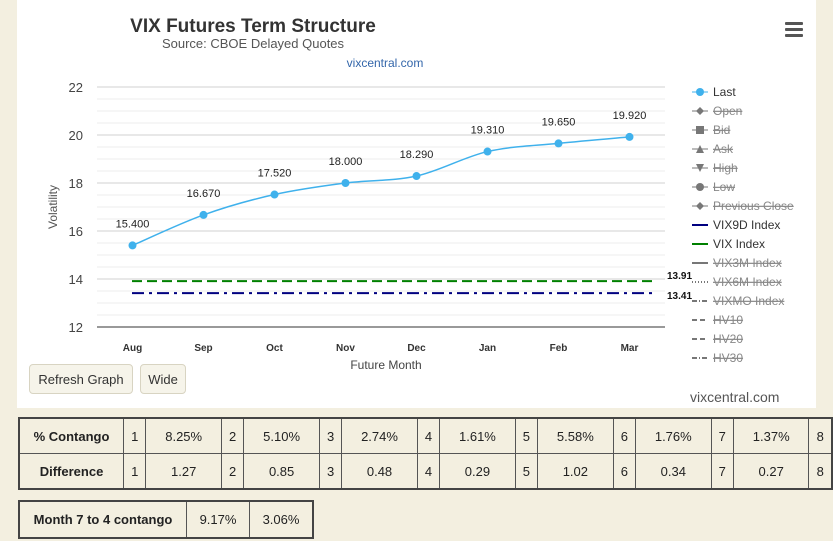 The height and width of the screenshot is (541, 833). I want to click on source-link: vixcentral.com, so click(385, 63).